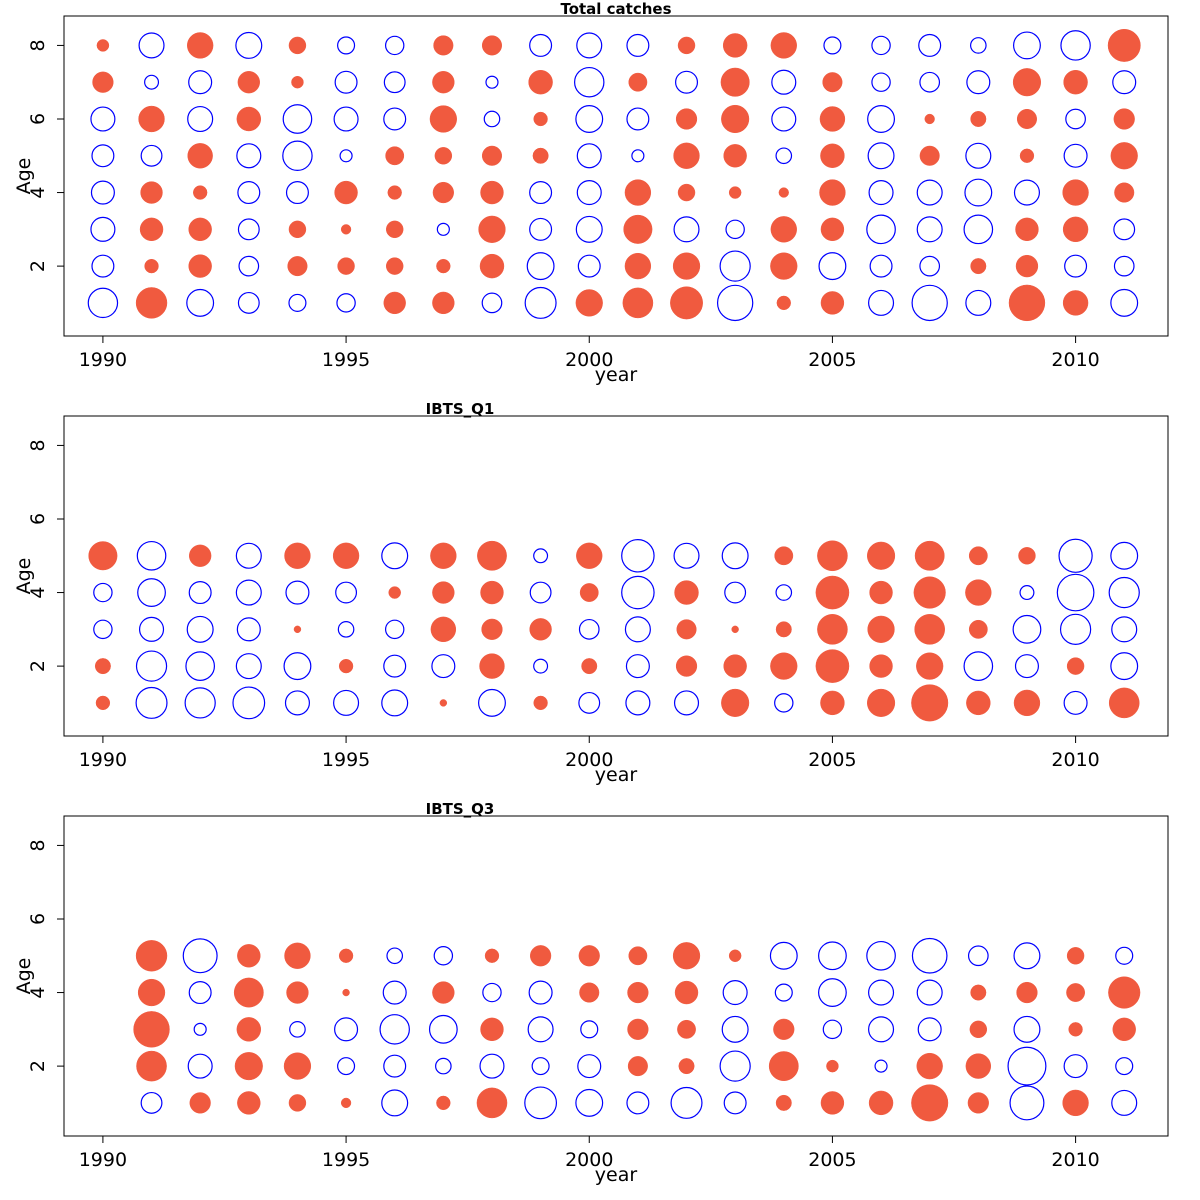  Describe the element at coordinates (614, 630) in the screenshot. I see `bubble-series` at that location.